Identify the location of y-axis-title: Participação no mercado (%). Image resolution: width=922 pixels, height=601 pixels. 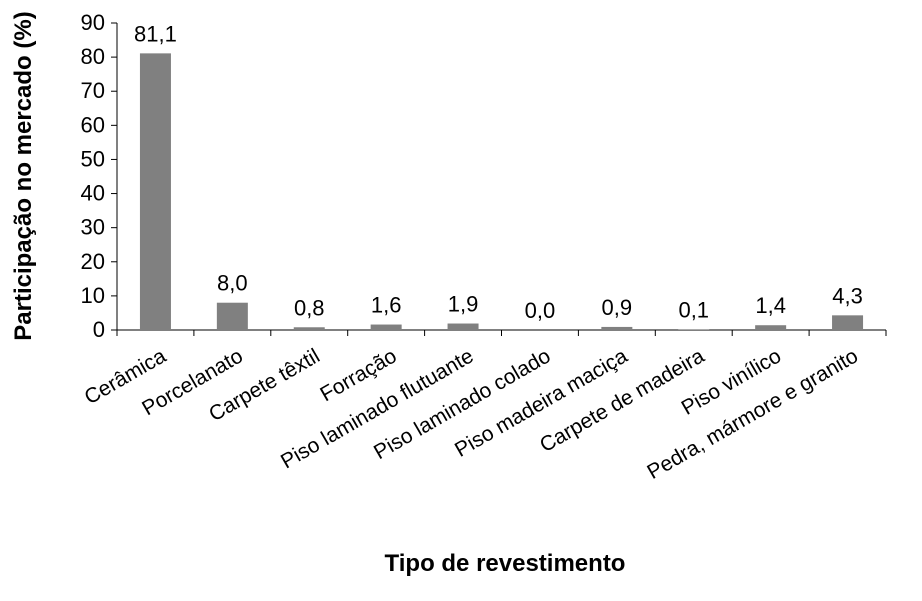
(23, 175).